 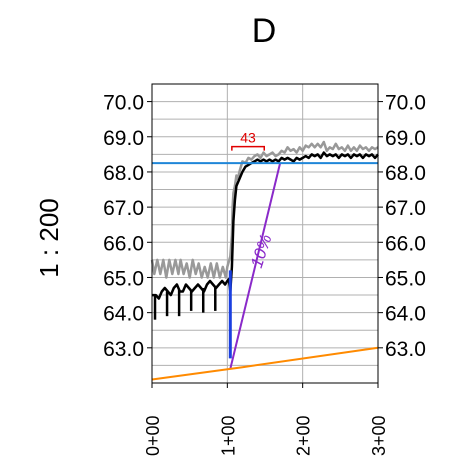 What do you see at coordinates (405, 349) in the screenshot?
I see `y-tick-label-right: 63.0` at bounding box center [405, 349].